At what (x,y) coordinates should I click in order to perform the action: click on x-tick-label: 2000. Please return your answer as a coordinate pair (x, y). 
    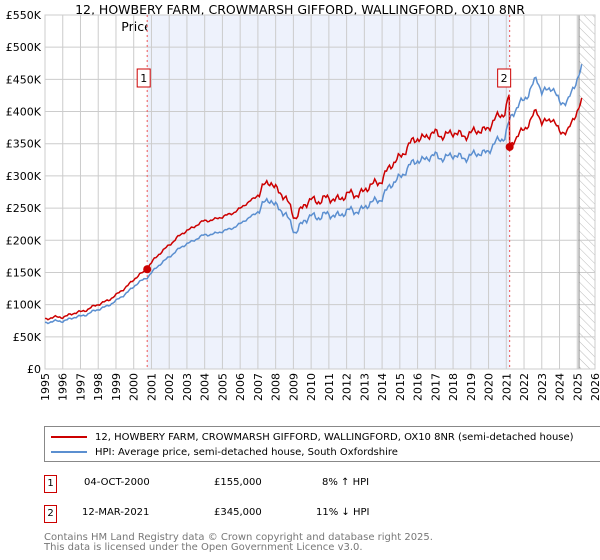
    Looking at the image, I should click on (134, 387).